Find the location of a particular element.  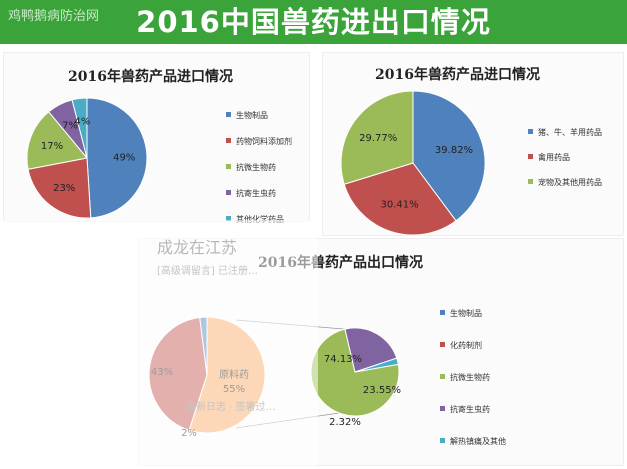

chart-2-legend-label-1: 禽用药品 is located at coordinates (554, 157).